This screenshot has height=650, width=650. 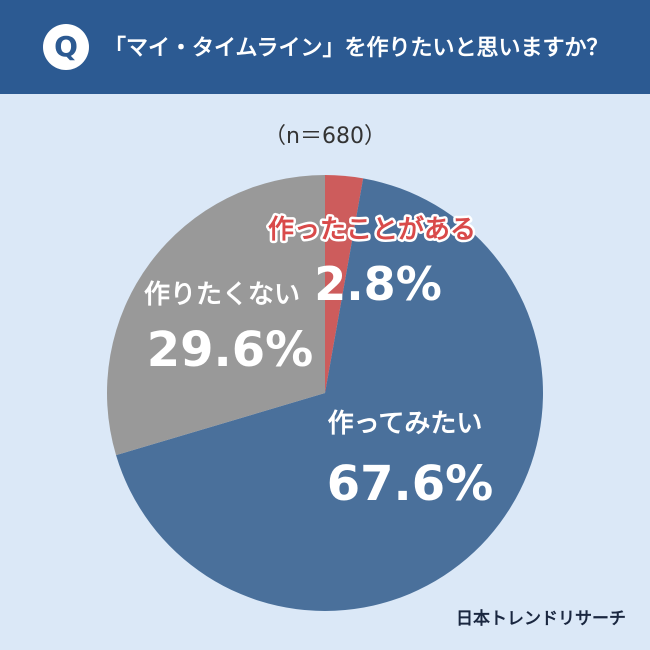 I want to click on pie-slice-made-before, so click(x=344, y=284).